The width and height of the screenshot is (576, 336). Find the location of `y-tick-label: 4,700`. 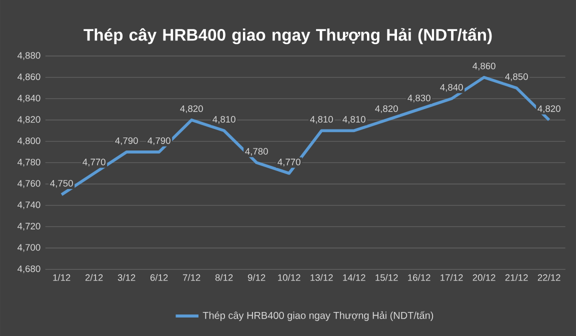

y-tick-label: 4,700 is located at coordinates (28, 248).